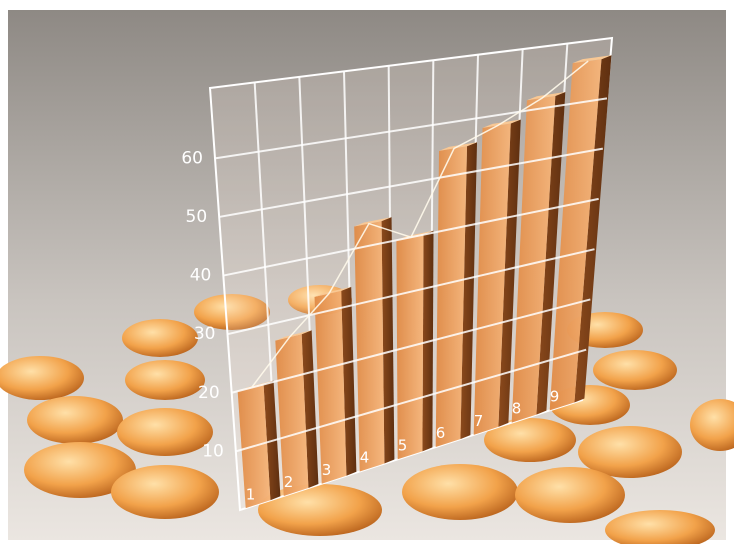  I want to click on y-tick-label: 60, so click(192, 158).